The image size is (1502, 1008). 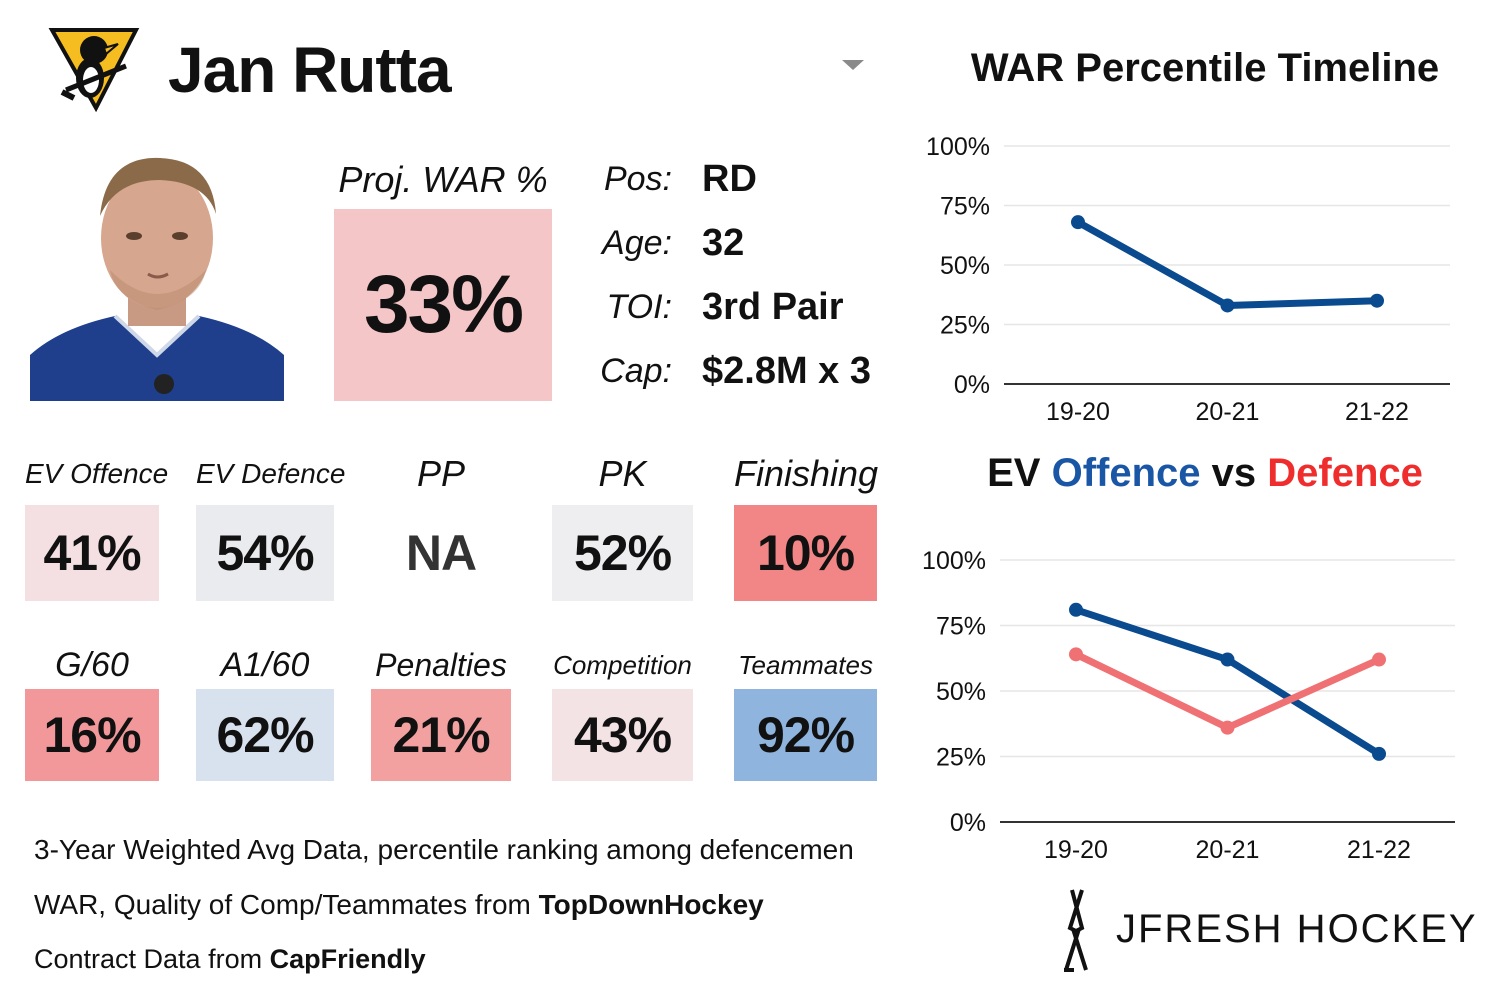 I want to click on toi-label: TOI:, so click(x=639, y=307).